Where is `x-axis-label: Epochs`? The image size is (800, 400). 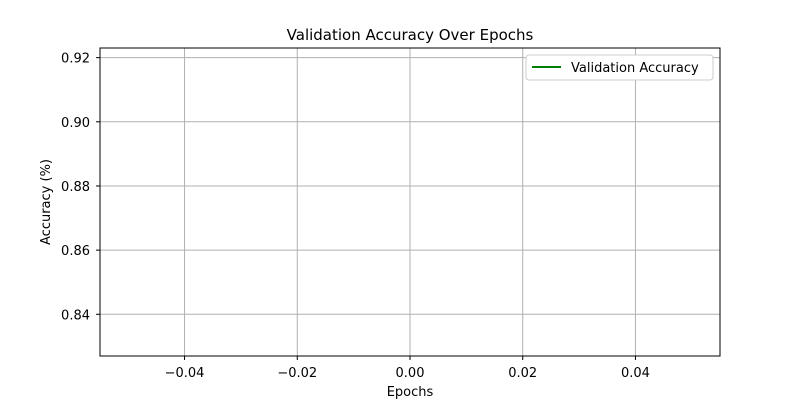 x-axis-label: Epochs is located at coordinates (410, 392).